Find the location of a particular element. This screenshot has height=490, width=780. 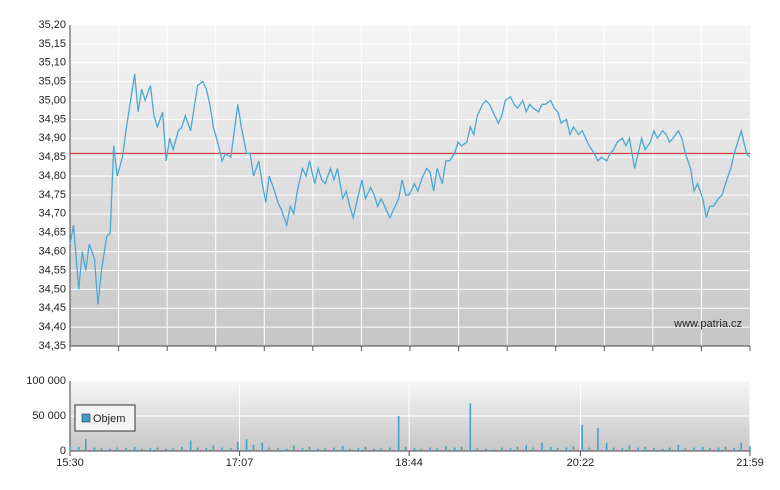

y-tick-label: 34,80 is located at coordinates (52, 176).